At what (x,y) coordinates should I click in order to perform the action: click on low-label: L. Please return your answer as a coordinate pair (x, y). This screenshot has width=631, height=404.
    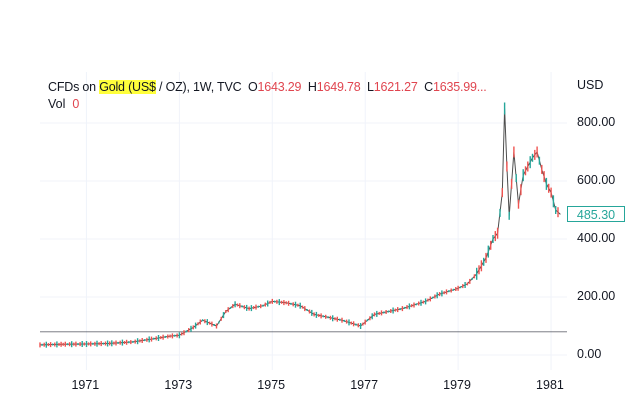
    Looking at the image, I should click on (370, 87).